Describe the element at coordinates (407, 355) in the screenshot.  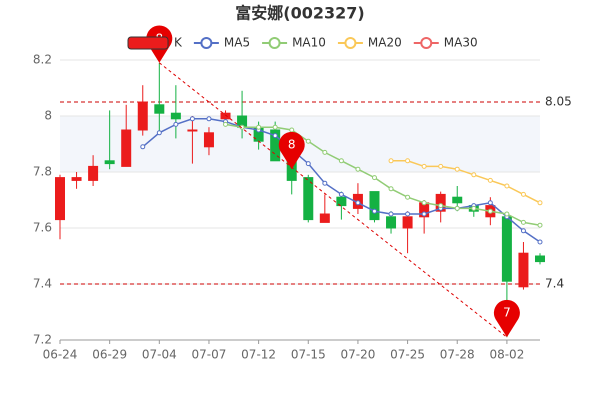
I see `x-tick-label: 07-25` at that location.